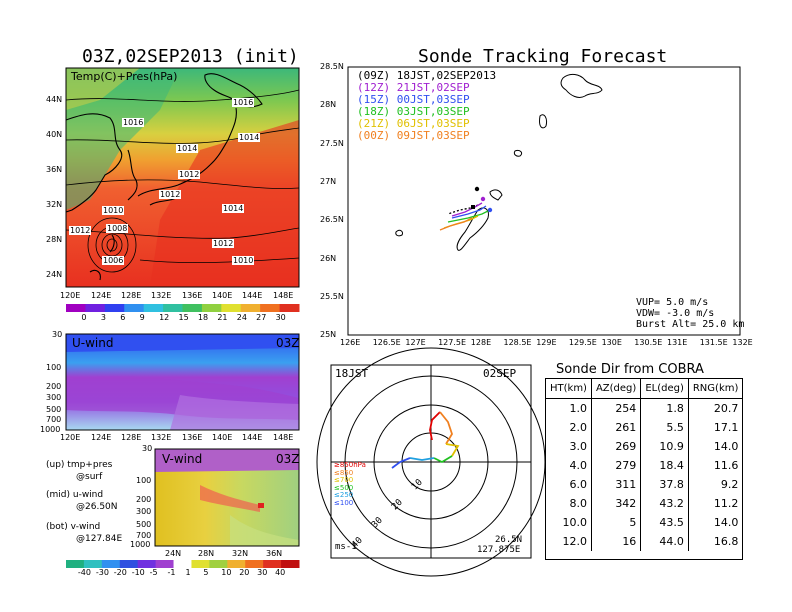  What do you see at coordinates (569, 484) in the screenshot?
I see `table-cell: 6.0` at bounding box center [569, 484].